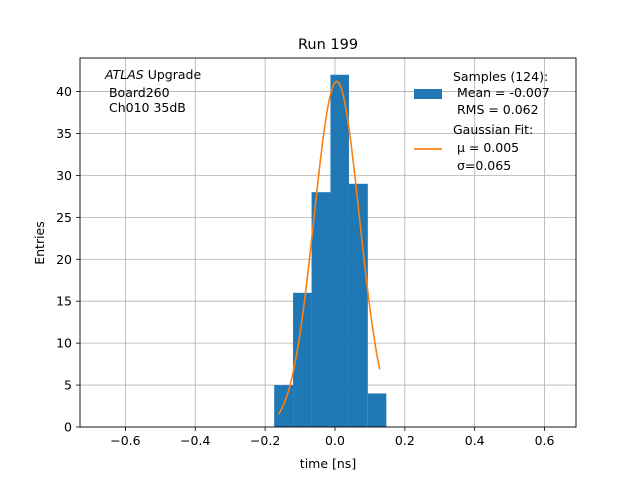 The height and width of the screenshot is (480, 640). Describe the element at coordinates (64, 259) in the screenshot. I see `y-tick-label: 20` at that location.